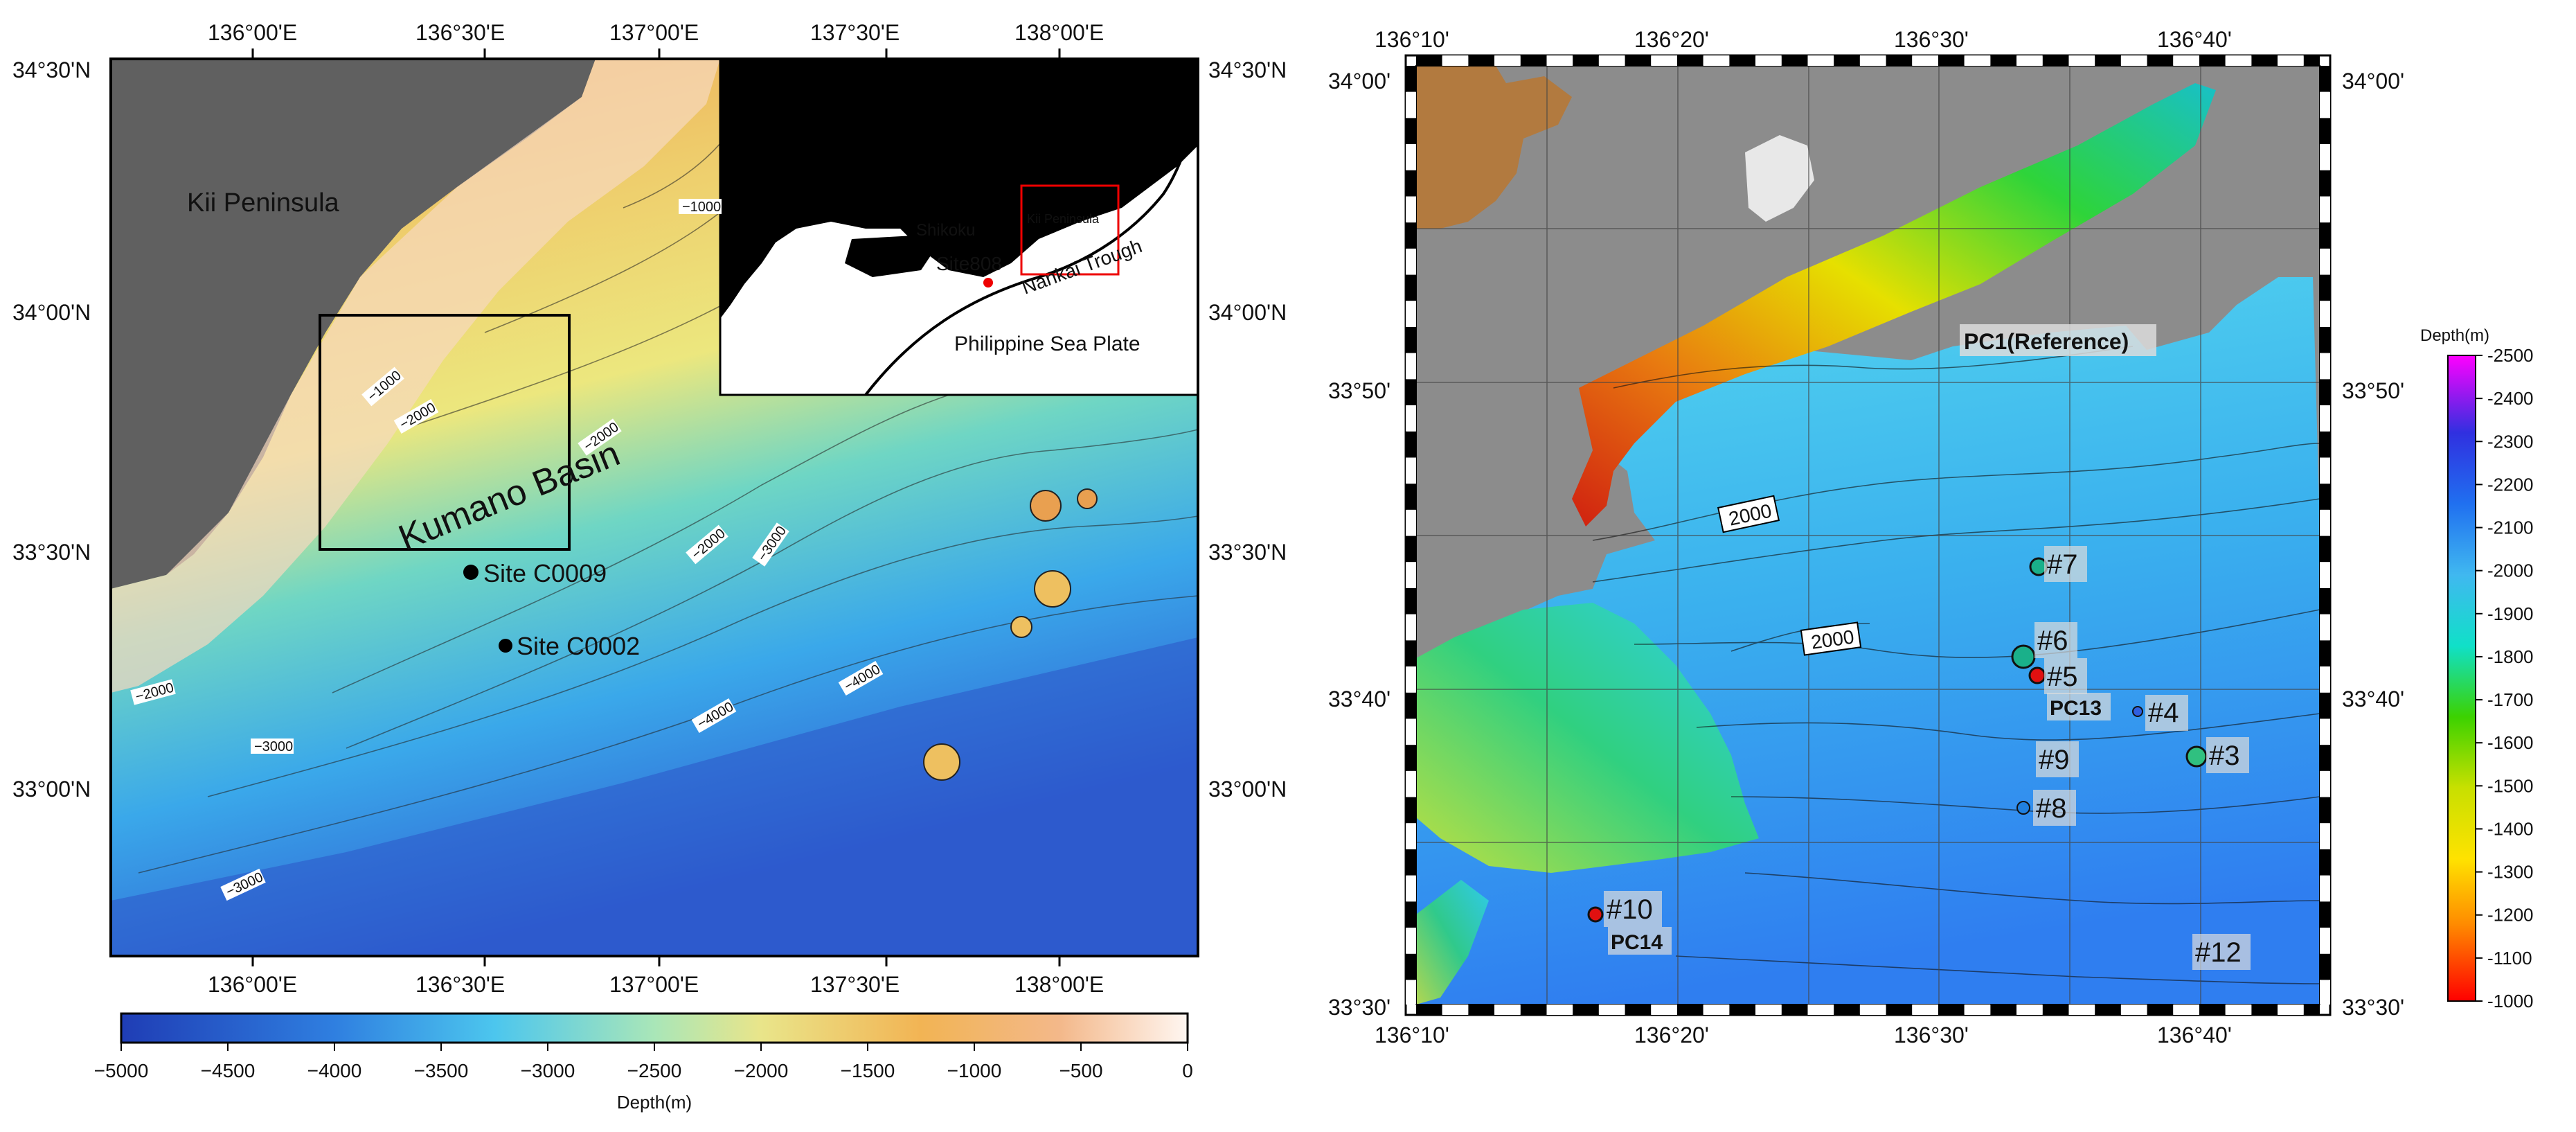 The width and height of the screenshot is (2576, 1132). Describe the element at coordinates (2137, 711) in the screenshot. I see `station-4-marker` at that location.